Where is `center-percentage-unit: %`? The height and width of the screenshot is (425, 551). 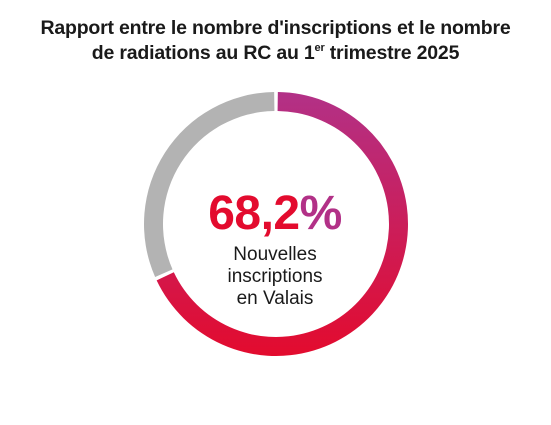 center-percentage-unit: % is located at coordinates (321, 213).